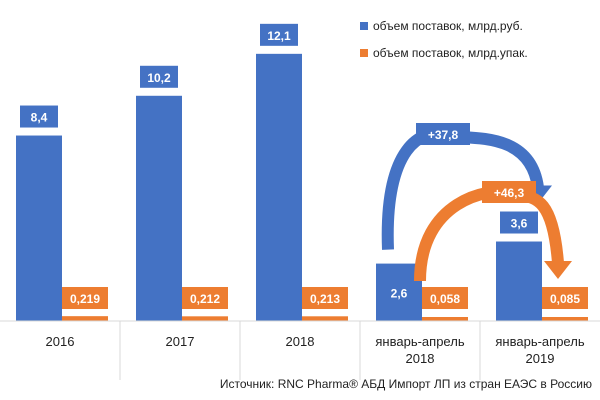 Image resolution: width=600 pixels, height=400 pixels. I want to click on x-tick-dividers, so click(300, 350).